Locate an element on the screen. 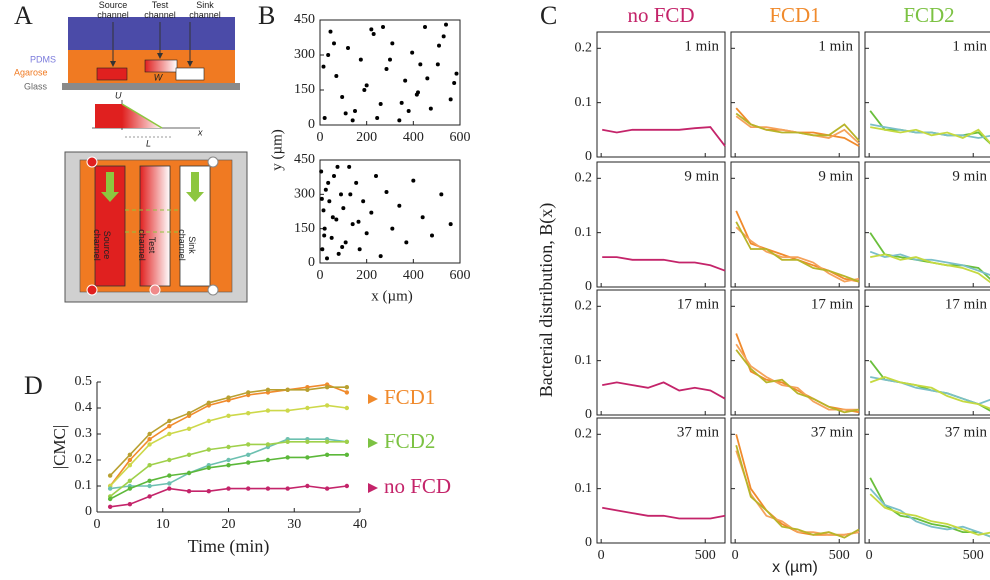 The image size is (990, 580). profile-line is located at coordinates (142, 116).